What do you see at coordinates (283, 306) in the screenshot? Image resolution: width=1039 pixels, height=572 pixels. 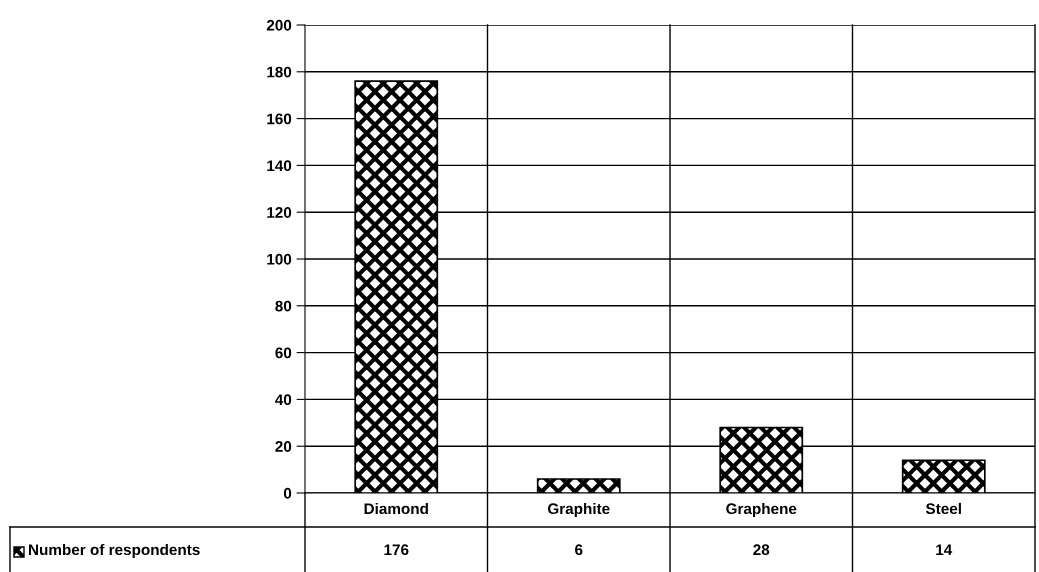 I see `y-tick-label: 80` at bounding box center [283, 306].